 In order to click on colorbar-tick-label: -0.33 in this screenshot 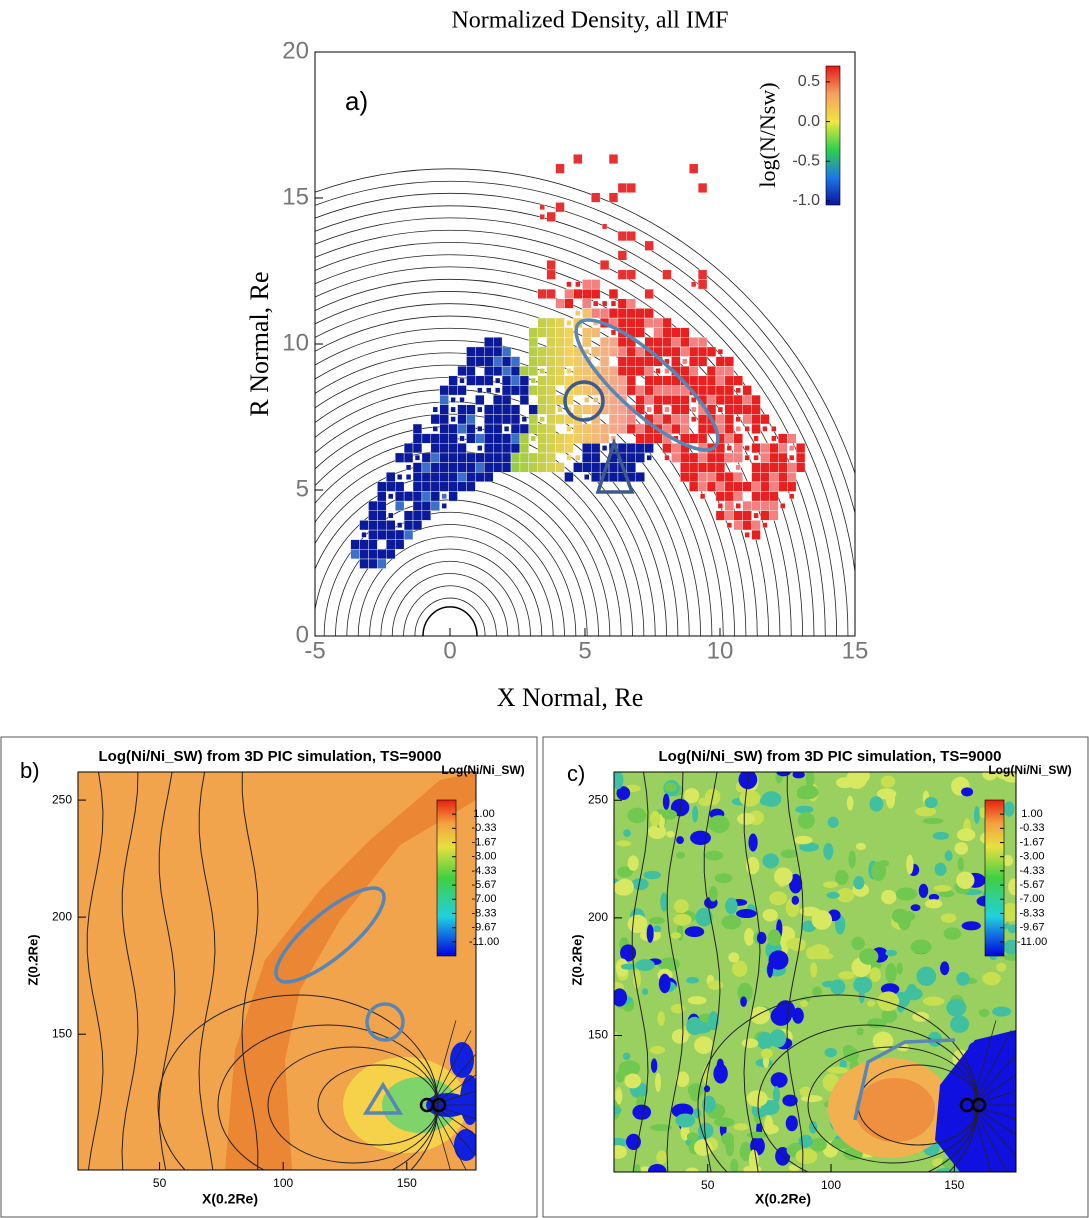, I will do `click(1031, 828)`.